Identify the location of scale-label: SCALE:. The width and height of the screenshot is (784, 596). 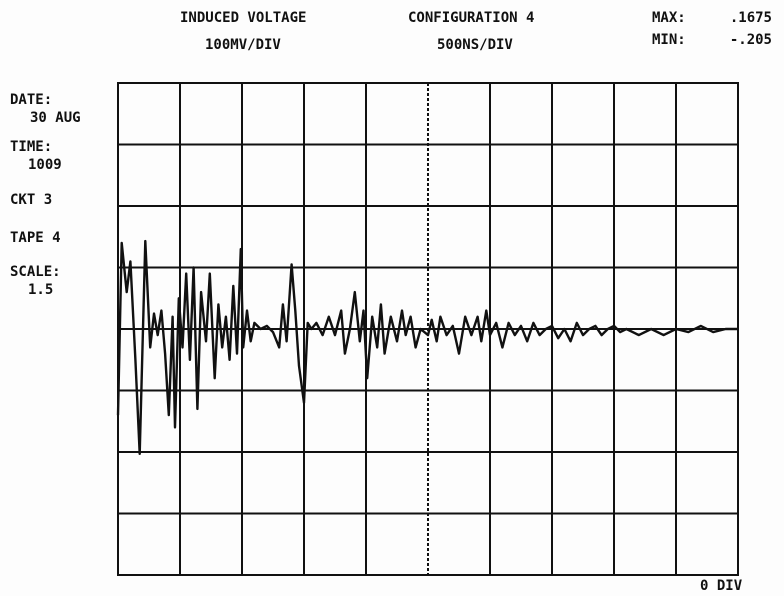
(35, 272).